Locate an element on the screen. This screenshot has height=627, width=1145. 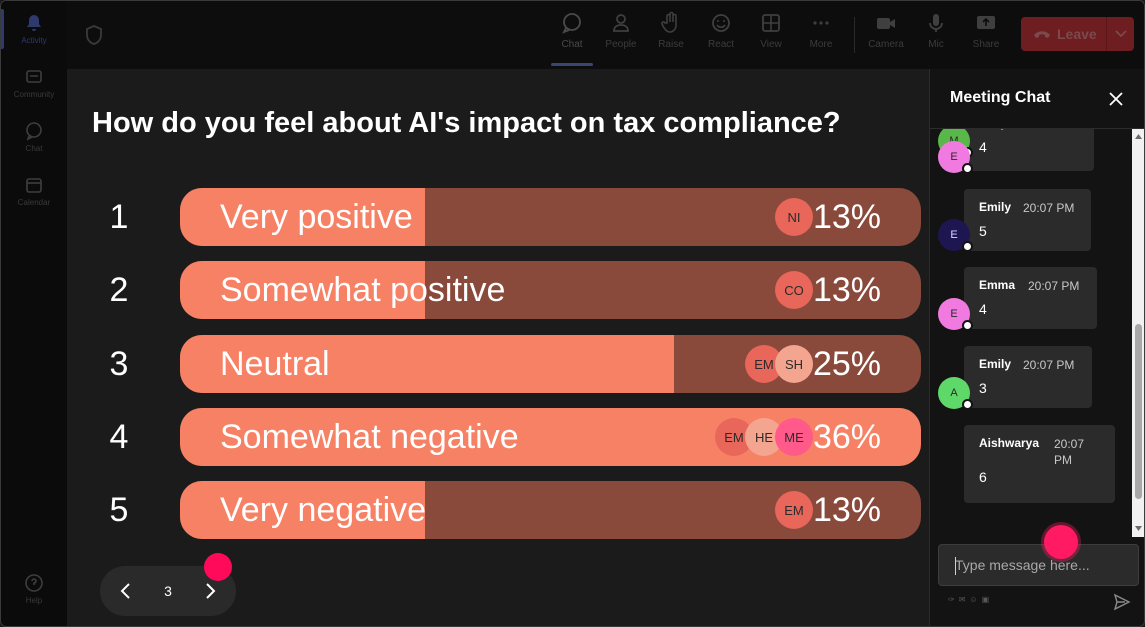
leave-button: Leave is located at coordinates (1077, 34).